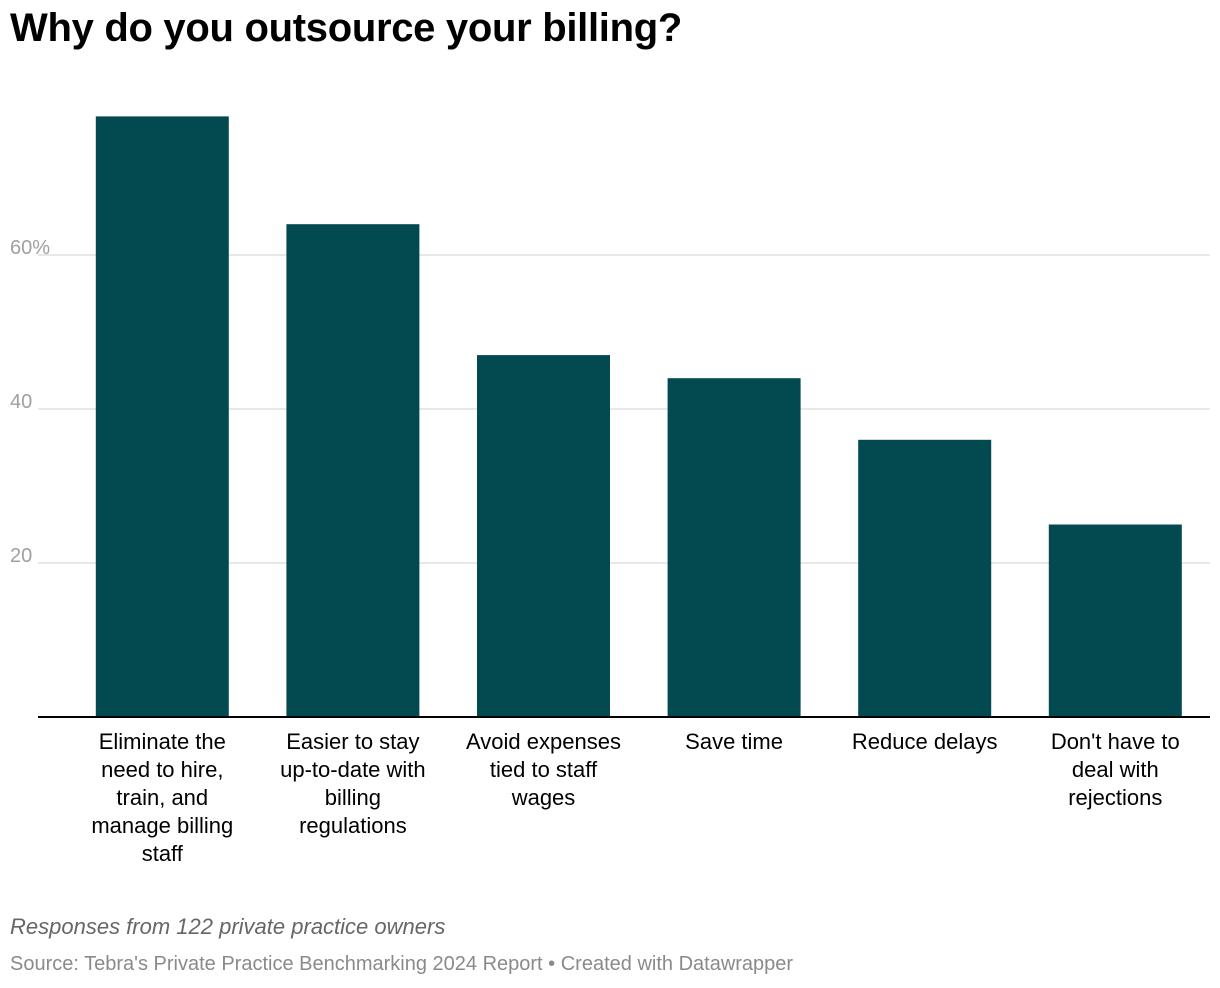 The image size is (1220, 988). What do you see at coordinates (353, 825) in the screenshot?
I see `category-label-line: regulations` at bounding box center [353, 825].